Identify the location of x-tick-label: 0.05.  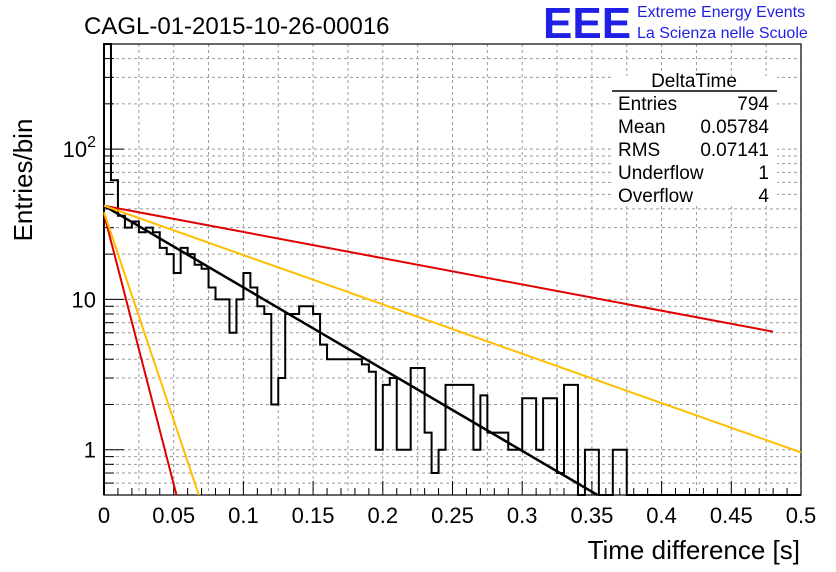
(173, 515).